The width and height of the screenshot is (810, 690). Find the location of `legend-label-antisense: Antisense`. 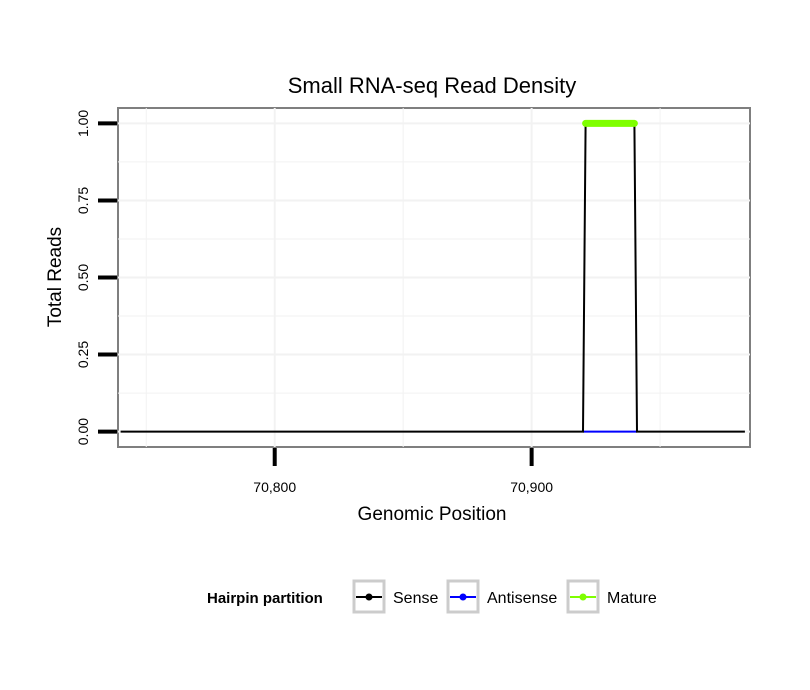

legend-label-antisense: Antisense is located at coordinates (522, 598).